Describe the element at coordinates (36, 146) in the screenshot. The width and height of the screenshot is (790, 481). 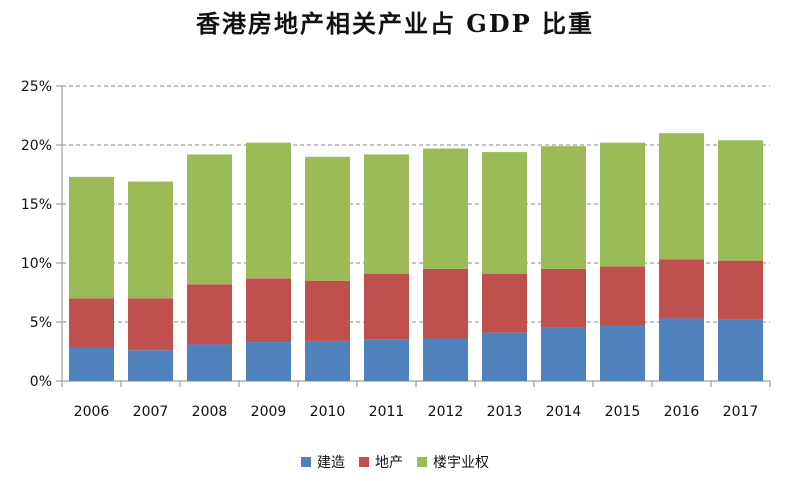
I see `y-axis-tick-label: 20%` at that location.